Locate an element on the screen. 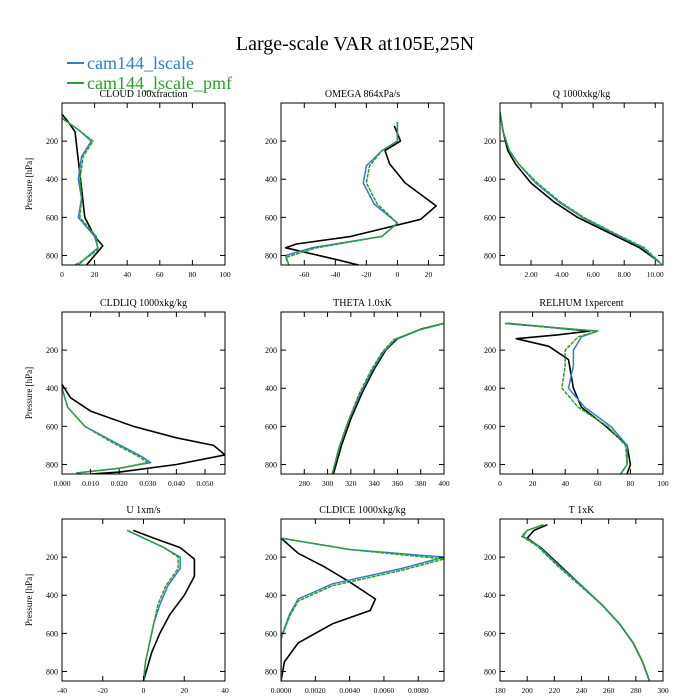 The width and height of the screenshot is (700, 700). x-tick-label: 0 is located at coordinates (500, 483).